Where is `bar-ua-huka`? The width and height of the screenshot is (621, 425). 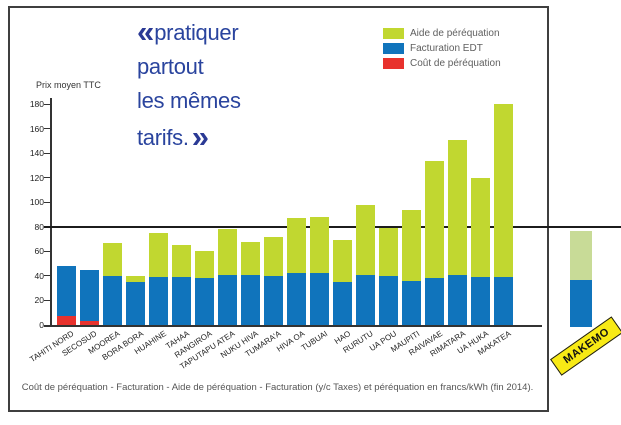
bar-ua-huka is located at coordinates (480, 251).